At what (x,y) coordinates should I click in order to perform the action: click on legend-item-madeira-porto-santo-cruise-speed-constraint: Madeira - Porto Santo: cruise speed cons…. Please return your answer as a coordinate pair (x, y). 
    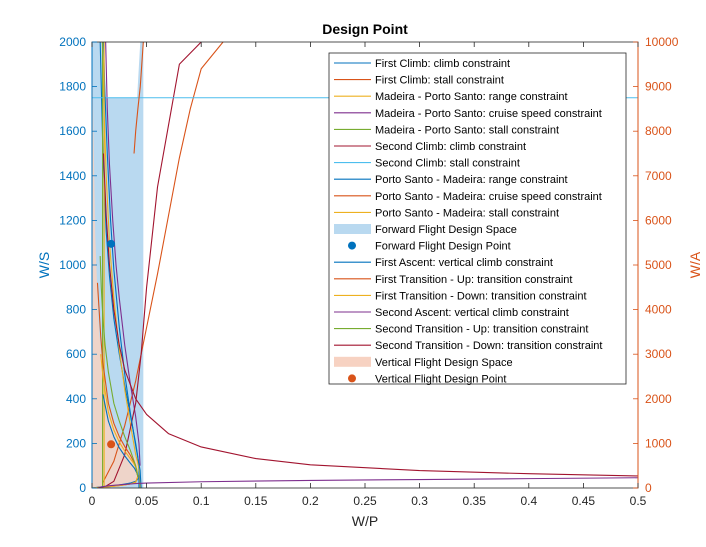
    Looking at the image, I should click on (468, 114).